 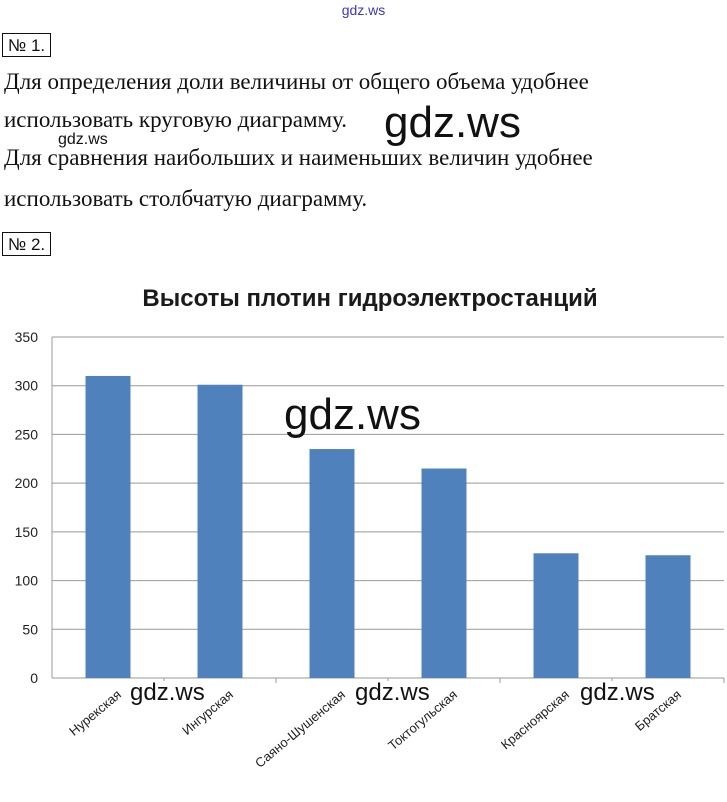 What do you see at coordinates (186, 198) in the screenshot?
I see `task1-line-4: использовать столбчатую диаграмму.` at bounding box center [186, 198].